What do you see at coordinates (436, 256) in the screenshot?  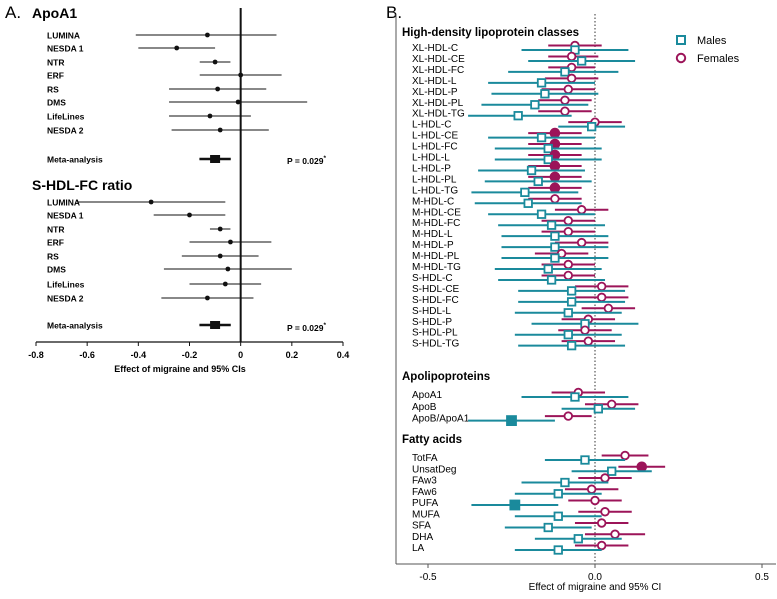 I see `metabolite-label: M-HDL-PL` at bounding box center [436, 256].